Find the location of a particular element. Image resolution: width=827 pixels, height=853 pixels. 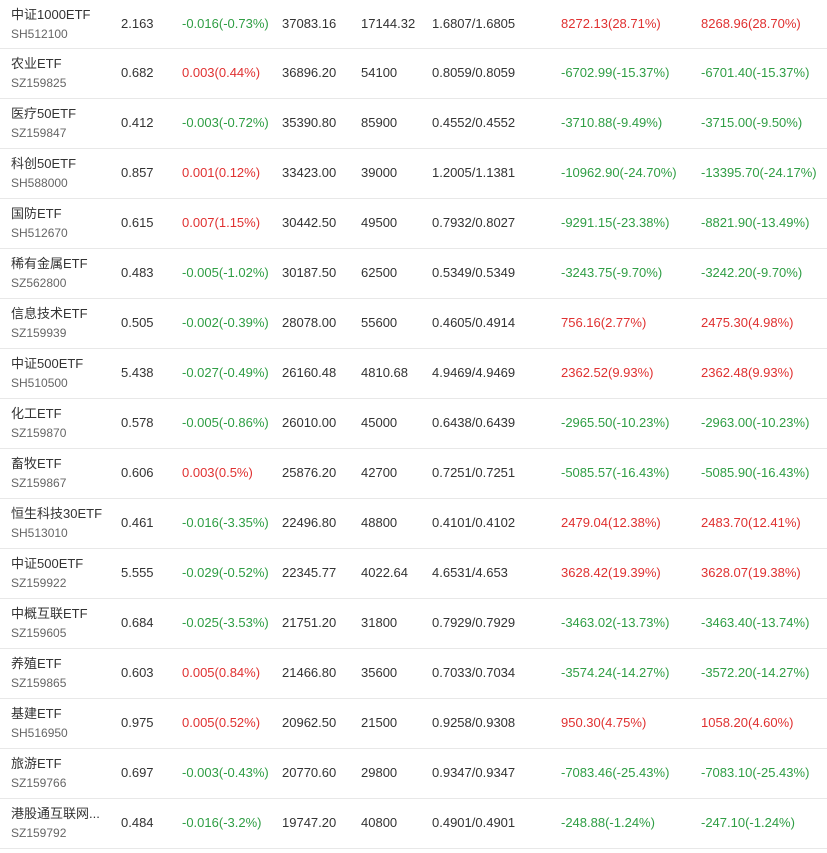

share-count: 35600 is located at coordinates (379, 672).